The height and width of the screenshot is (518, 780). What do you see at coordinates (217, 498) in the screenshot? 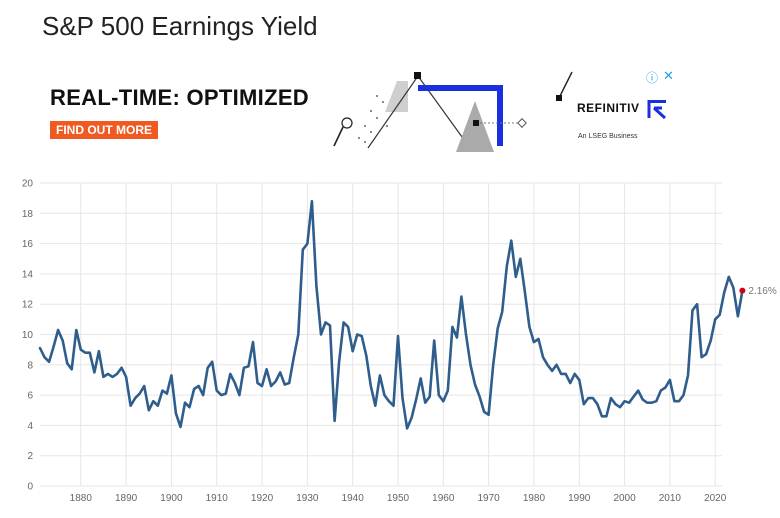
I see `x-tick-label: 1910` at bounding box center [217, 498].